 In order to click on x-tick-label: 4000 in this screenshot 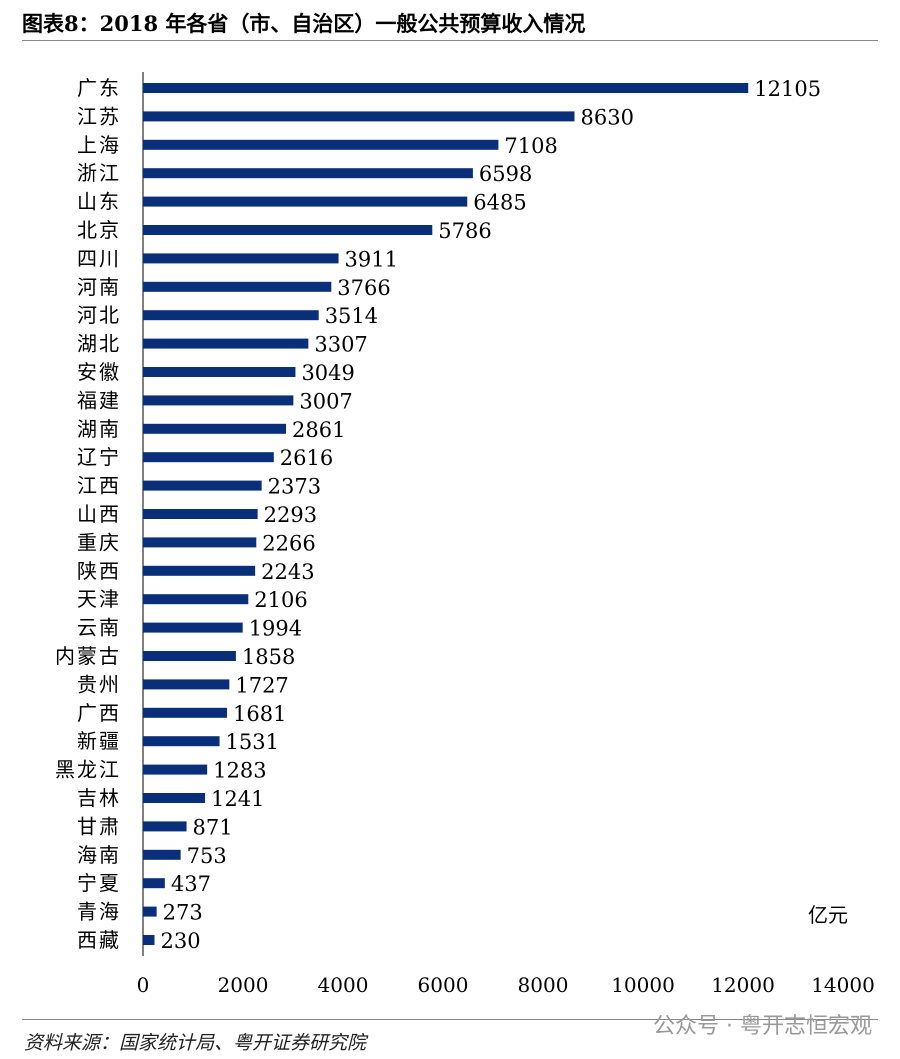, I will do `click(343, 985)`.